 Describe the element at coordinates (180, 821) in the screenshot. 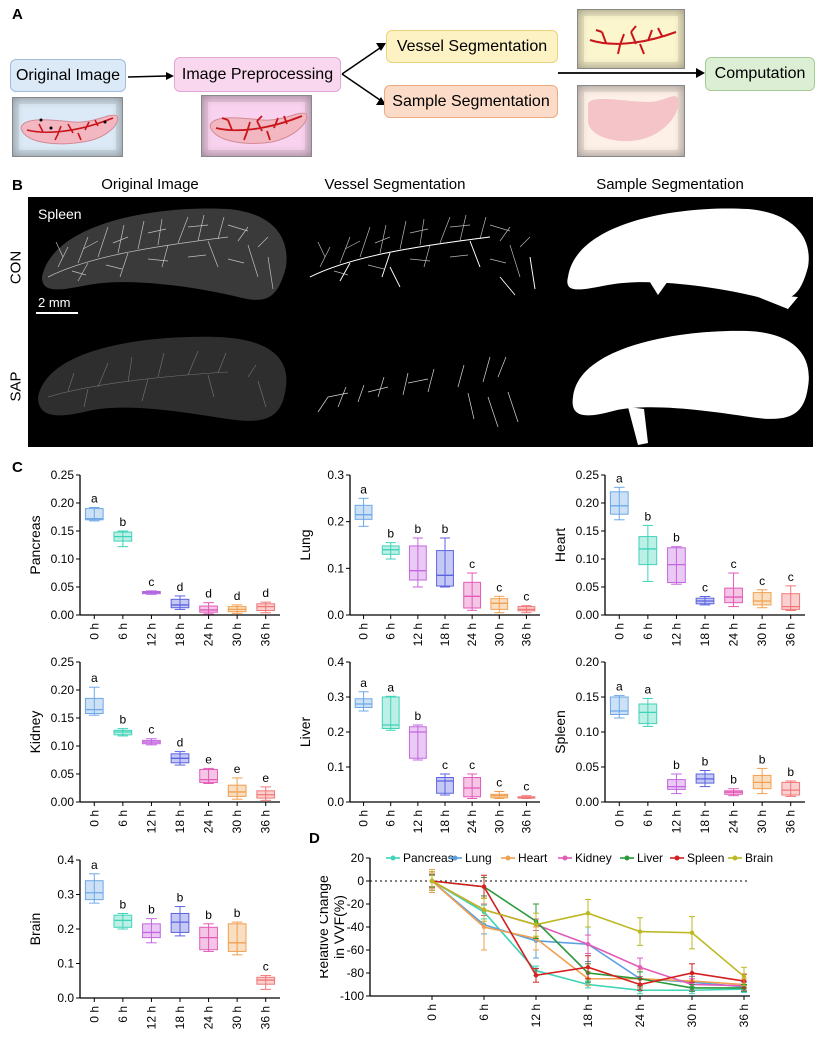

I see `x-tick-label: 18 h` at that location.